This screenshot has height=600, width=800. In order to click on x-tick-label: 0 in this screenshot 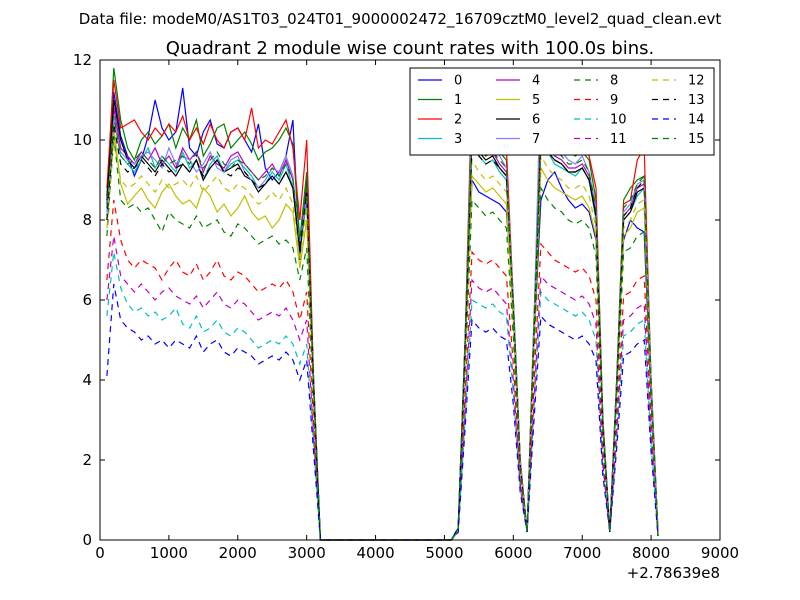, I will do `click(100, 553)`.